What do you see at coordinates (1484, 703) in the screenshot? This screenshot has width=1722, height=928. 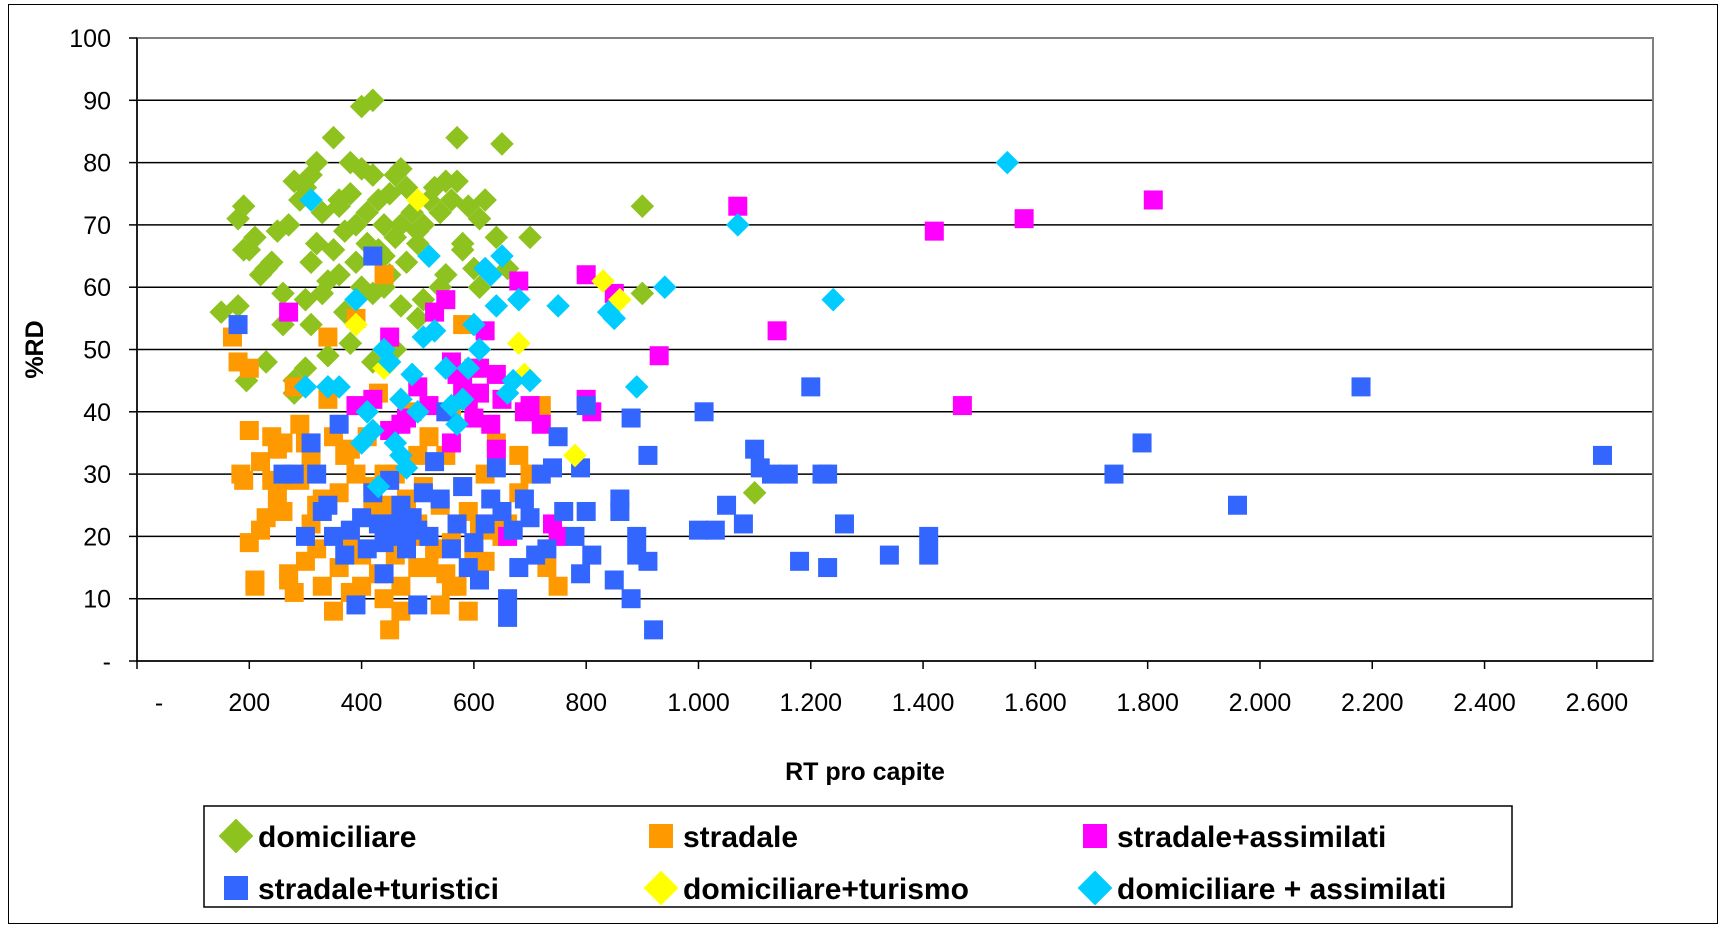 I see `x-tick-label: 2.400` at bounding box center [1484, 703].